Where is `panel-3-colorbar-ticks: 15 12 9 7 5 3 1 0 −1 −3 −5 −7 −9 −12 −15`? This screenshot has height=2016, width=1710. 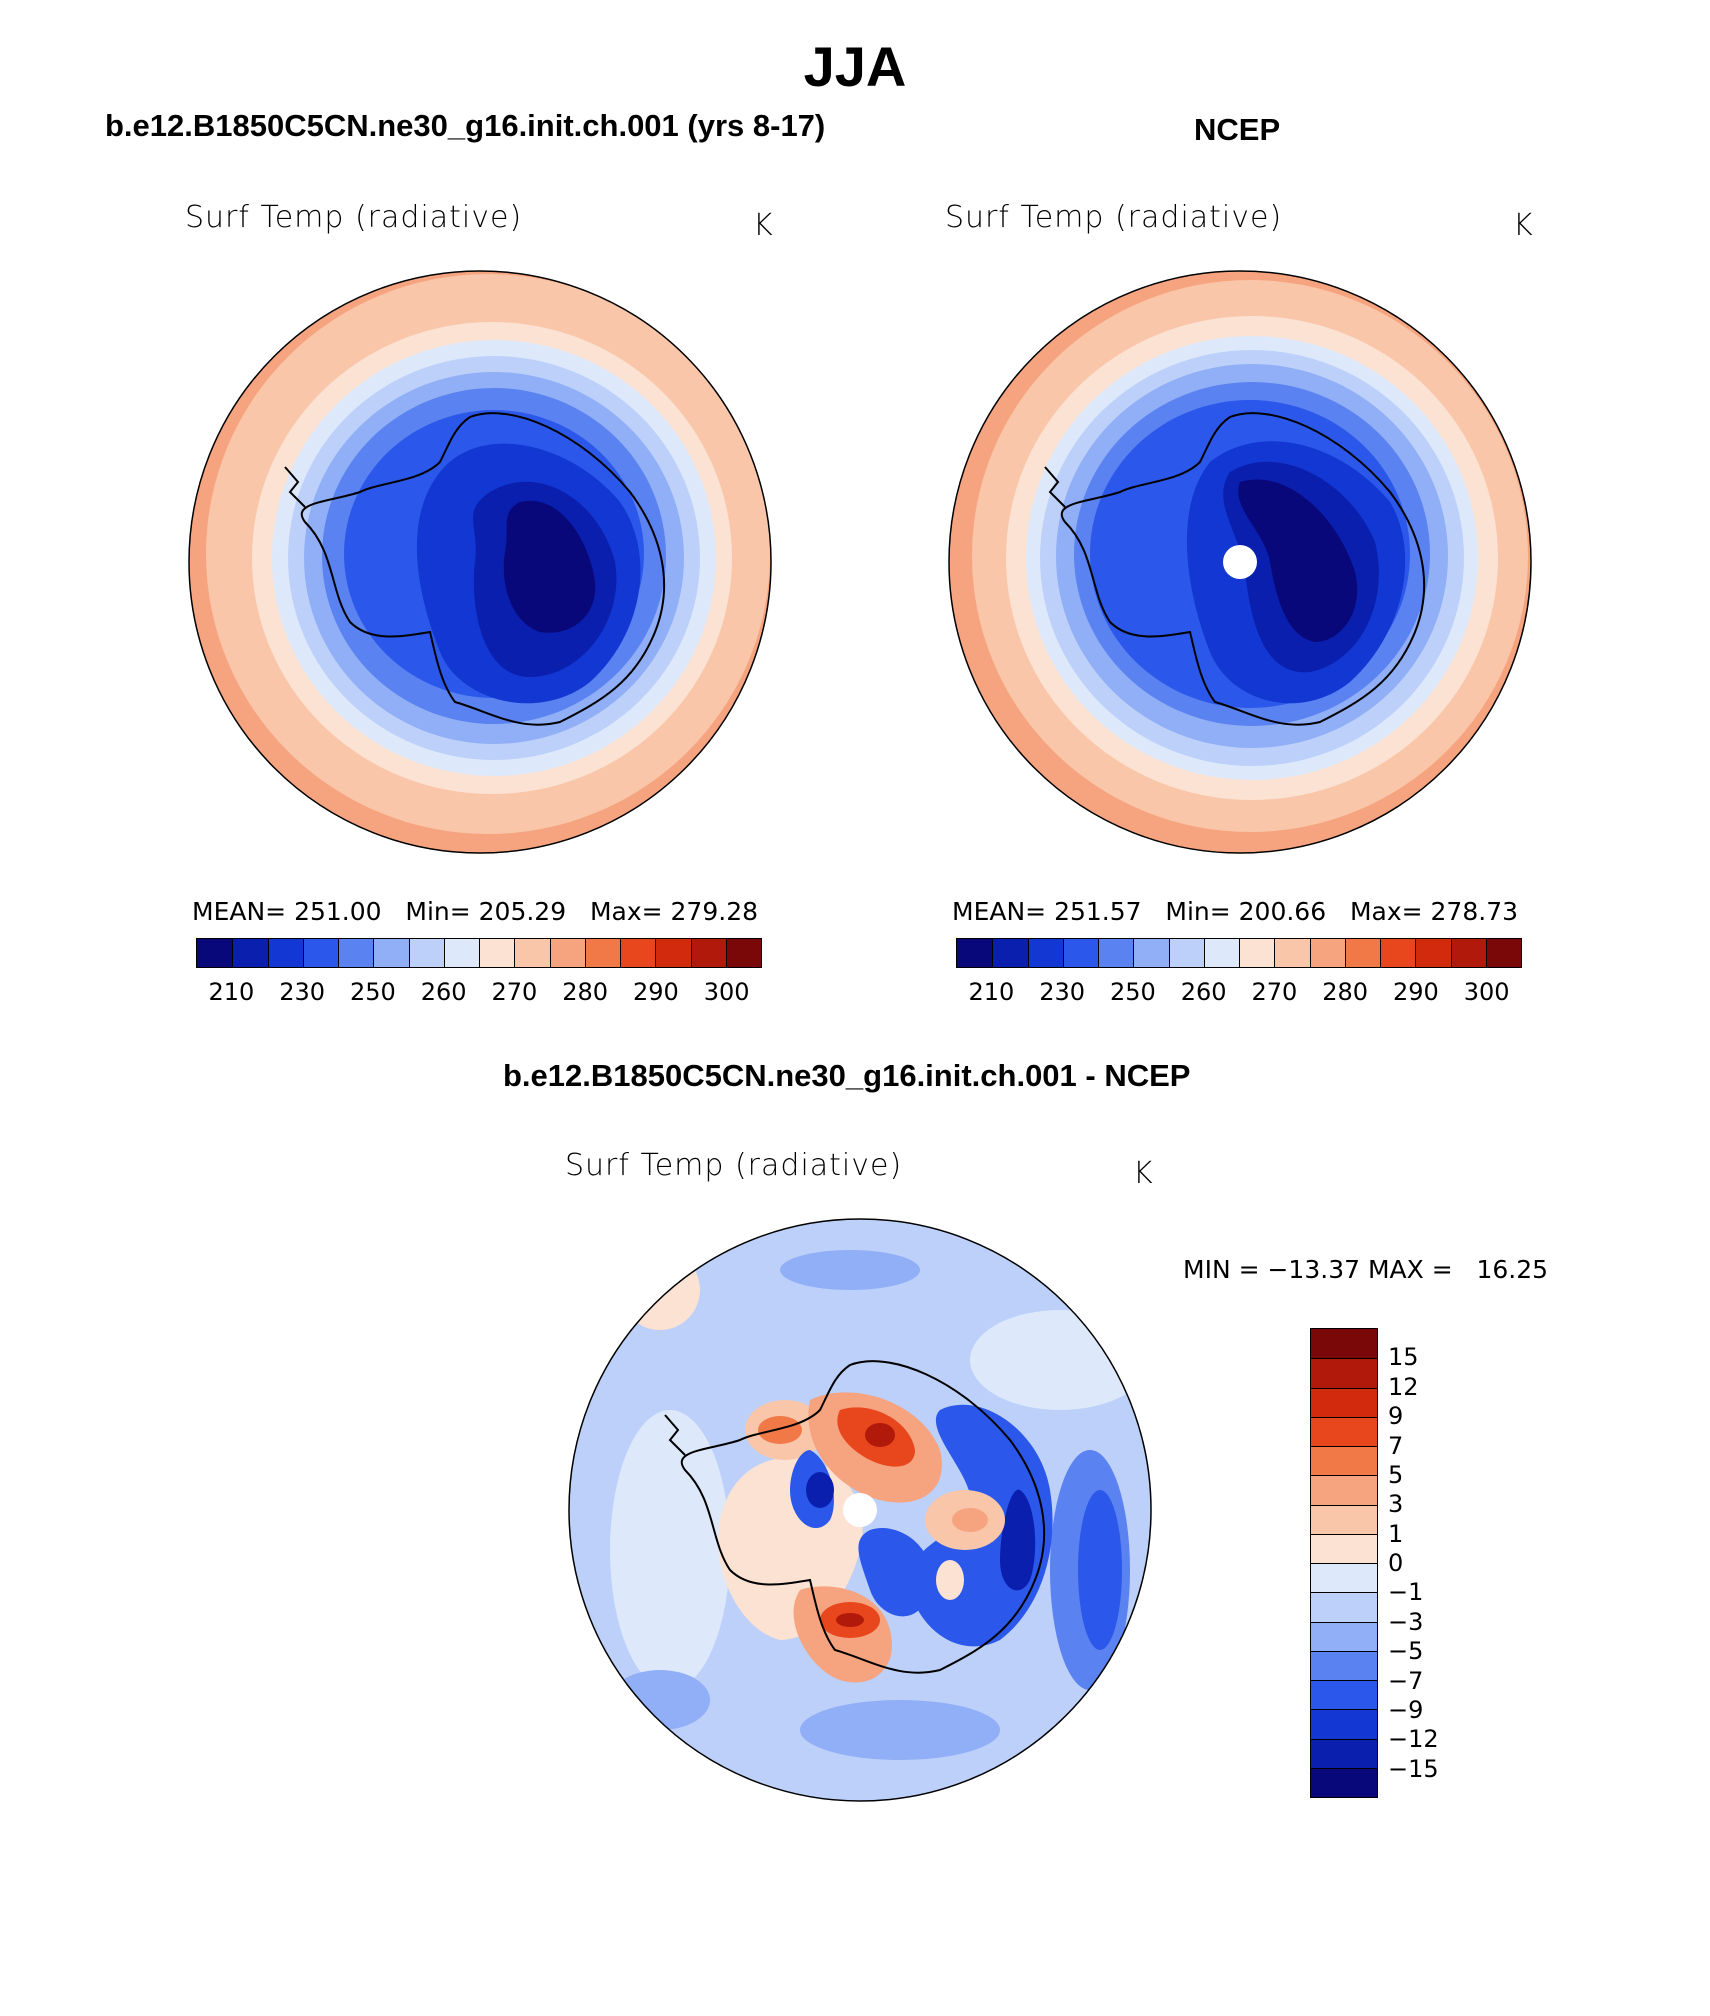
panel-3-colorbar-ticks: 15 12 9 7 5 3 1 0 −1 −3 −5 −7 −9 −12 −15 is located at coordinates (1428, 1563).